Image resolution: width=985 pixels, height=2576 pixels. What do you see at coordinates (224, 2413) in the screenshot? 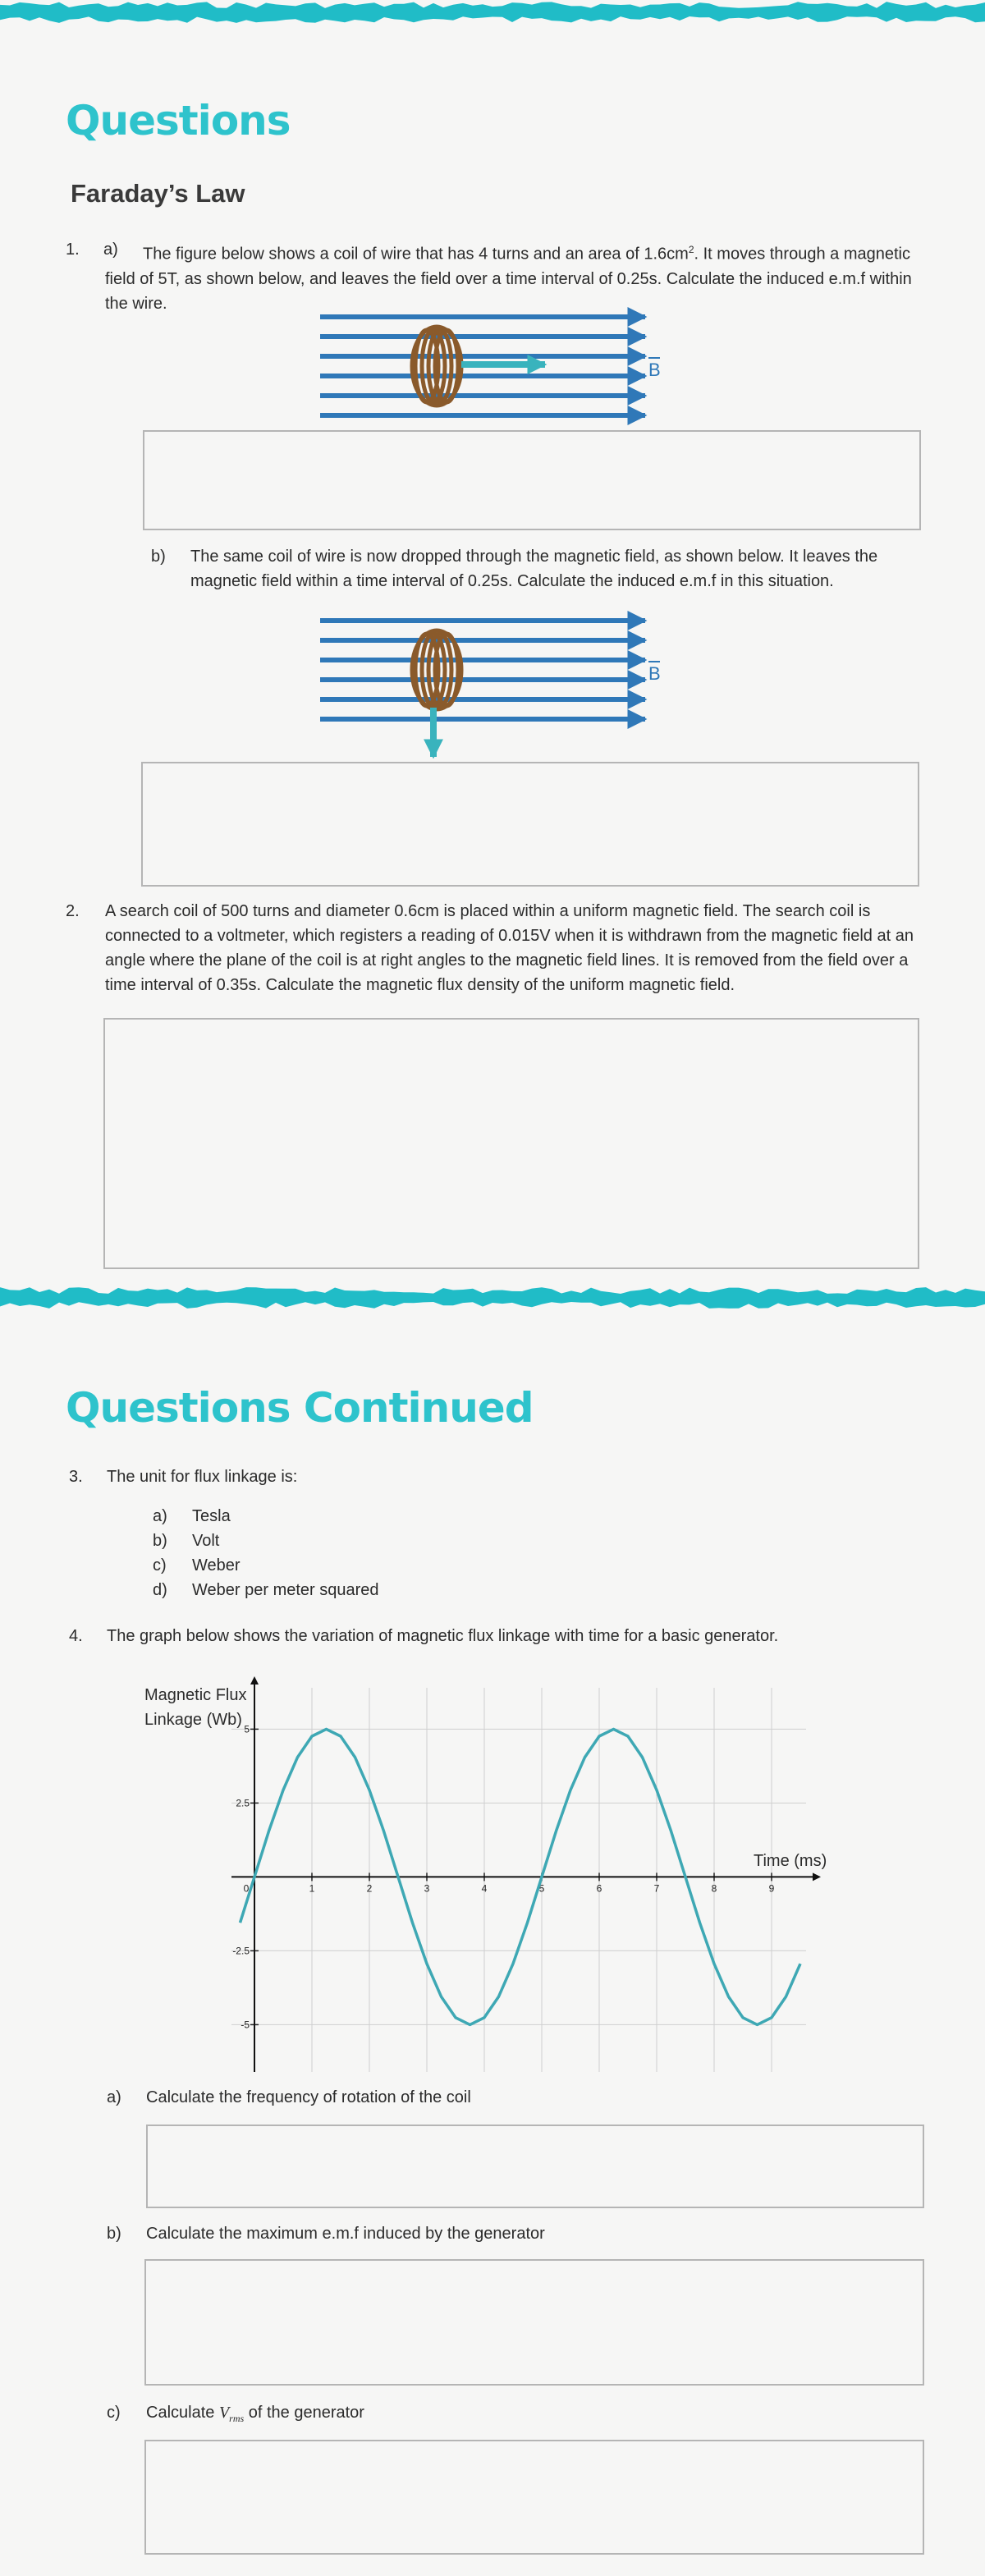
I see `variable: V` at bounding box center [224, 2413].